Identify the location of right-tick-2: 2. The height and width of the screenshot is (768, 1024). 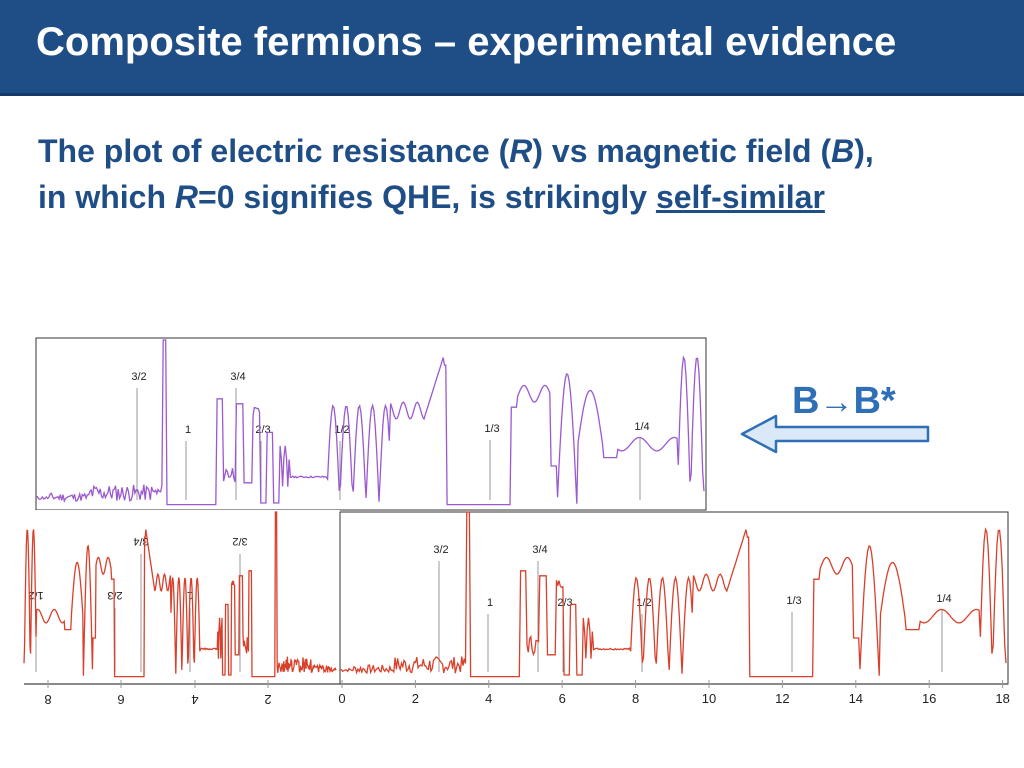
(415, 698).